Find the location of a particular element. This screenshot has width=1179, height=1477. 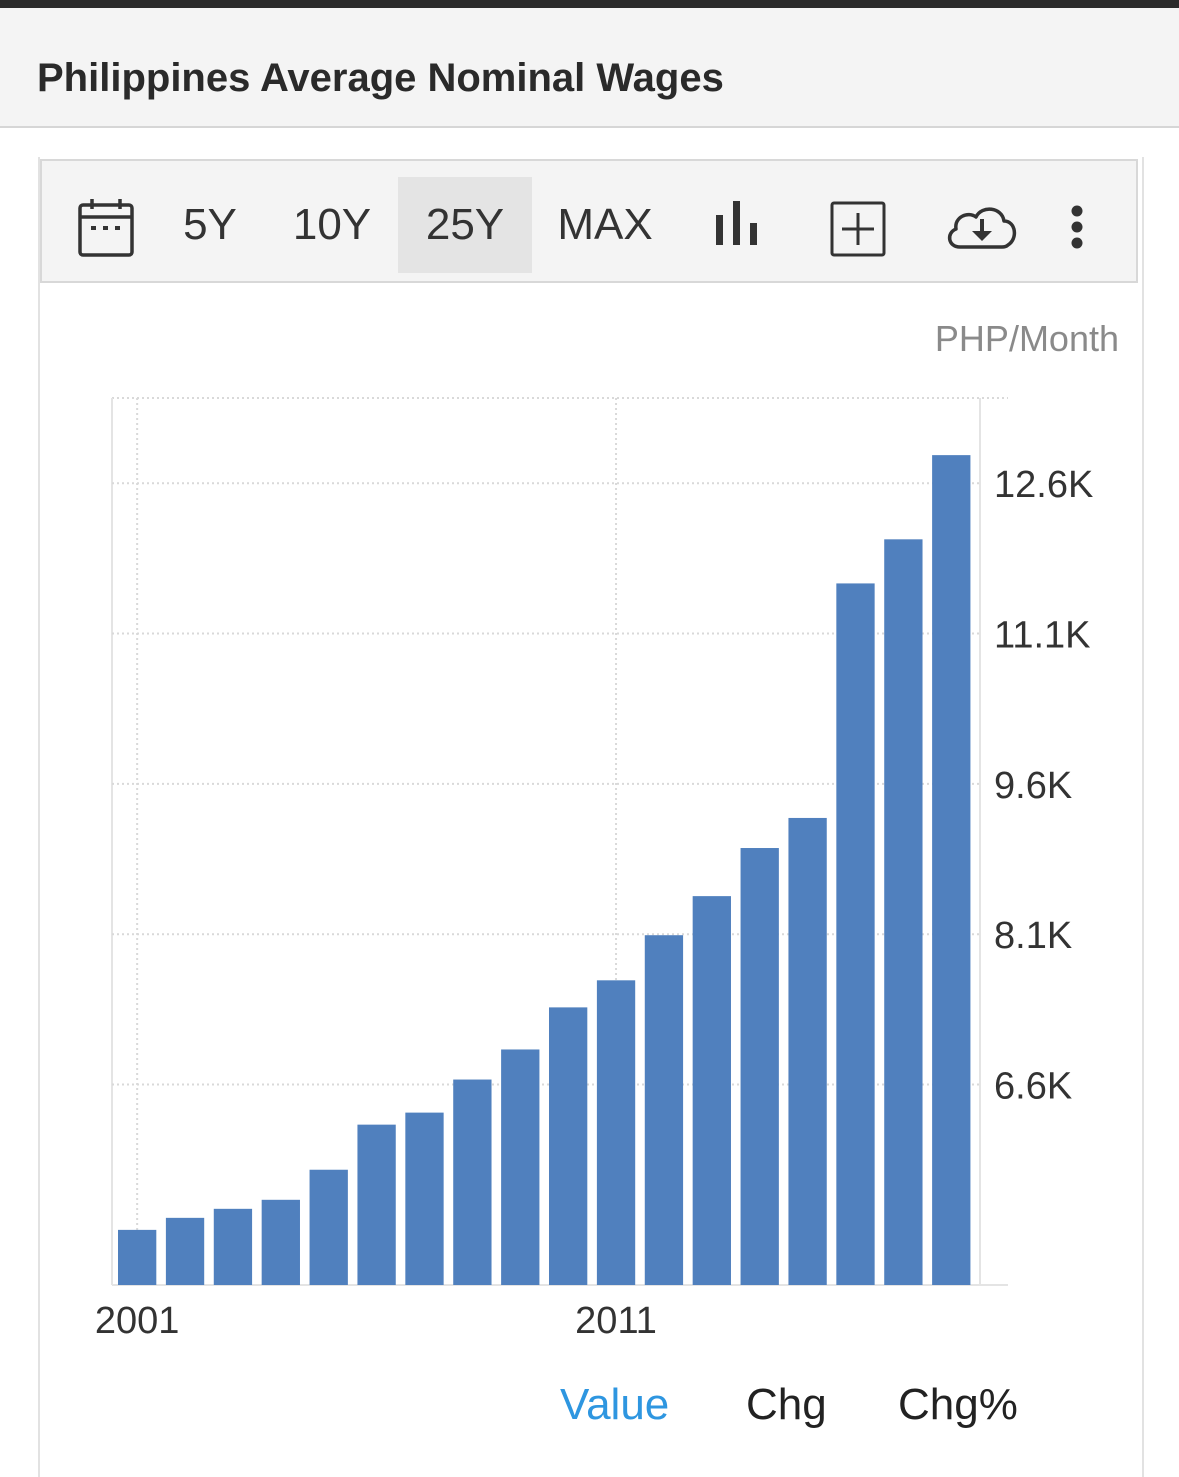

bar-2001 is located at coordinates (137, 1257).